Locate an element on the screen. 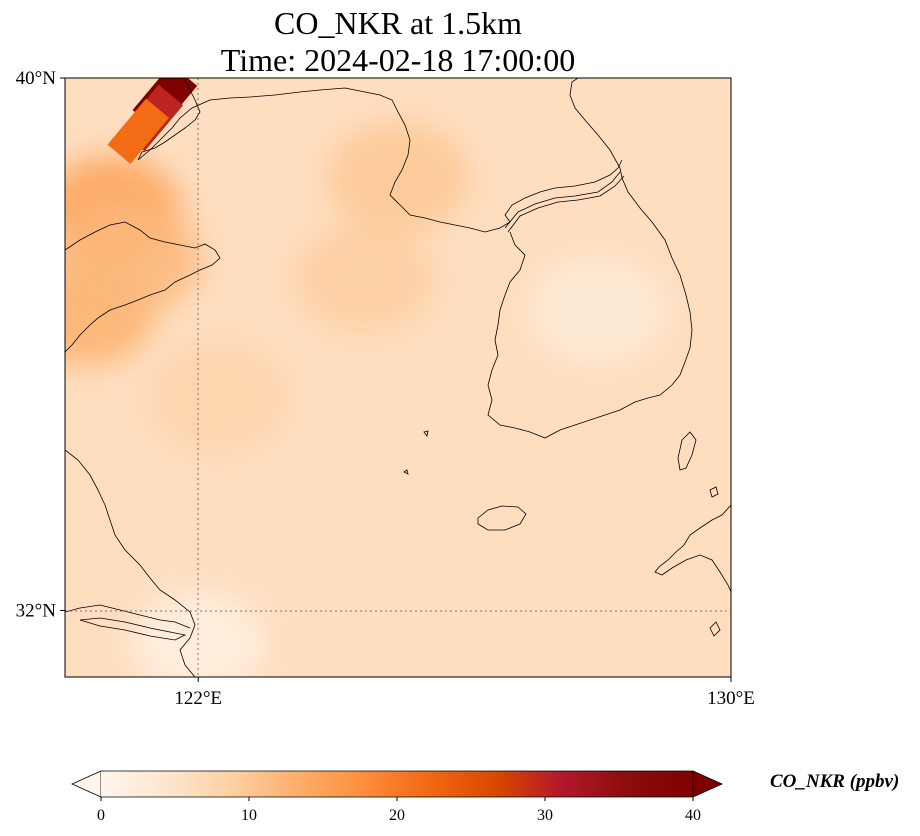 This screenshot has height=836, width=920. coastline-korea is located at coordinates (590, 258).